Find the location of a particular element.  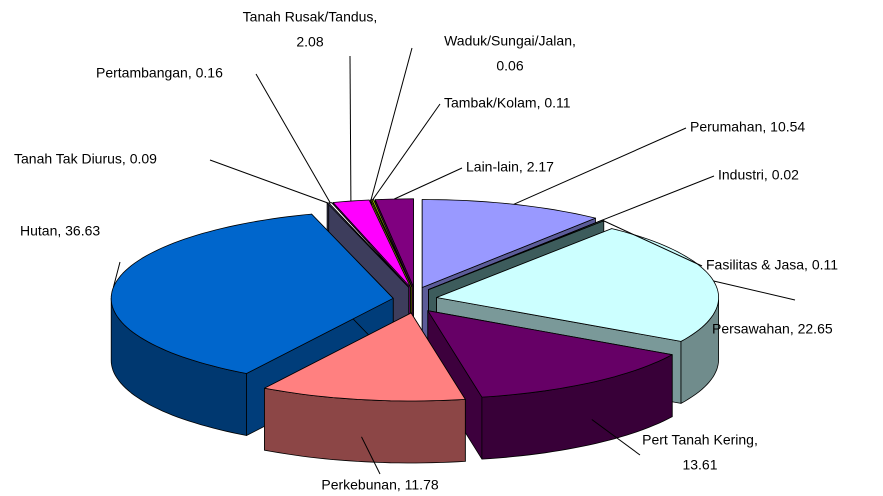

data-label: Persawahan, 22.65 is located at coordinates (772, 329).